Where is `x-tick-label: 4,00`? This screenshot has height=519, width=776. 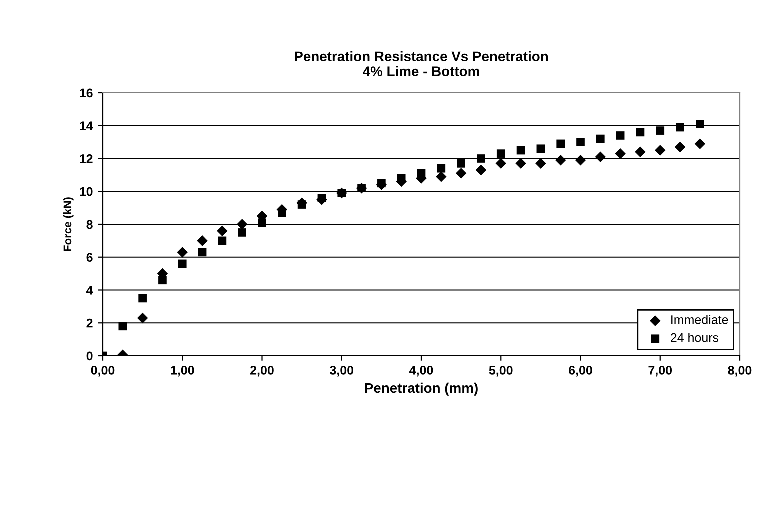 x-tick-label: 4,00 is located at coordinates (422, 371).